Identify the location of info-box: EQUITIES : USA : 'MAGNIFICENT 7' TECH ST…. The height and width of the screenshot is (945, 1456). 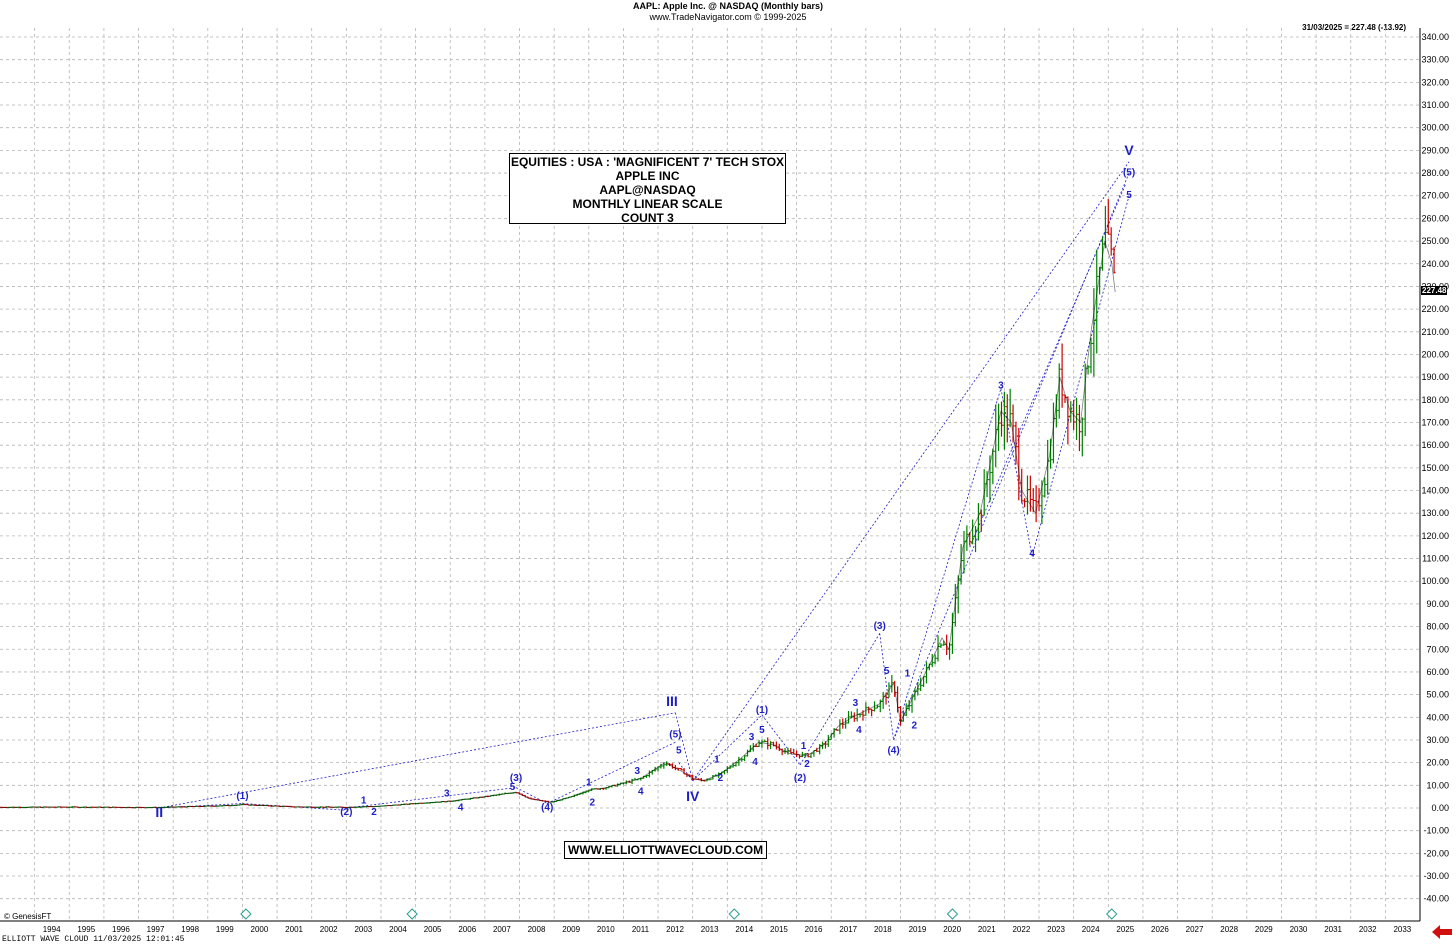
(647, 189).